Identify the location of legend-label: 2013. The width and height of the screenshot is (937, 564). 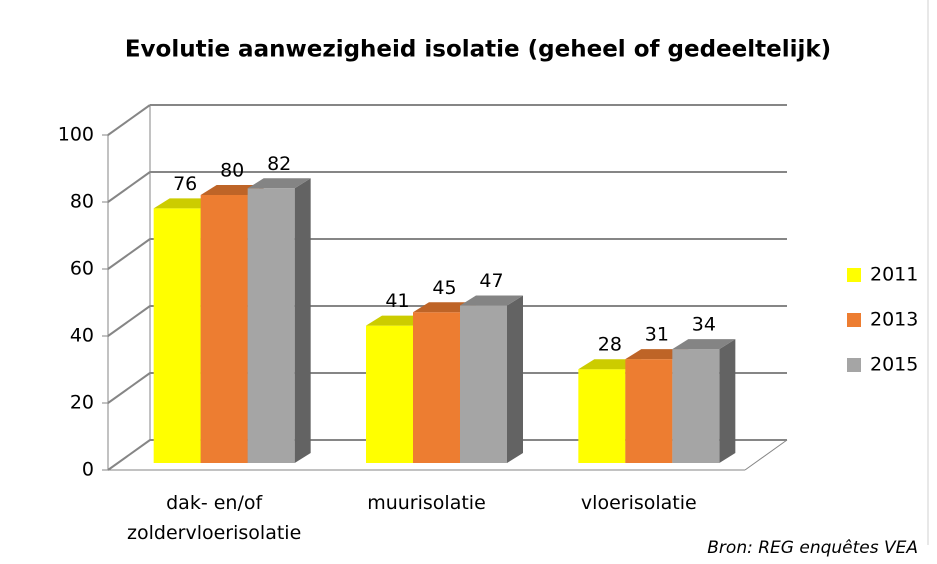
(894, 320).